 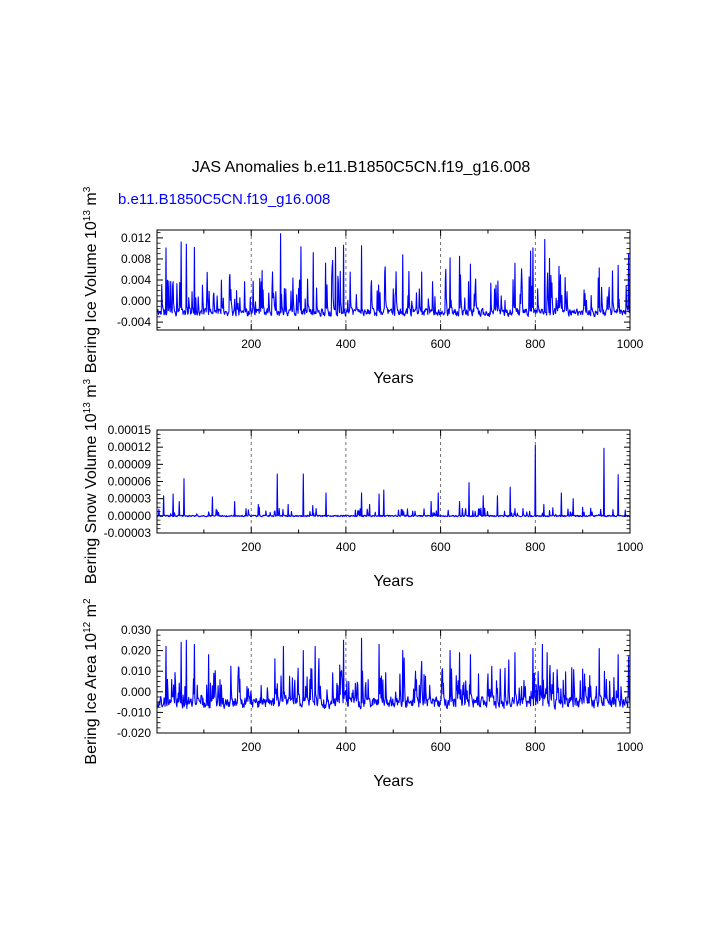 I want to click on y-tick-label: -0.004, so click(x=134, y=322).